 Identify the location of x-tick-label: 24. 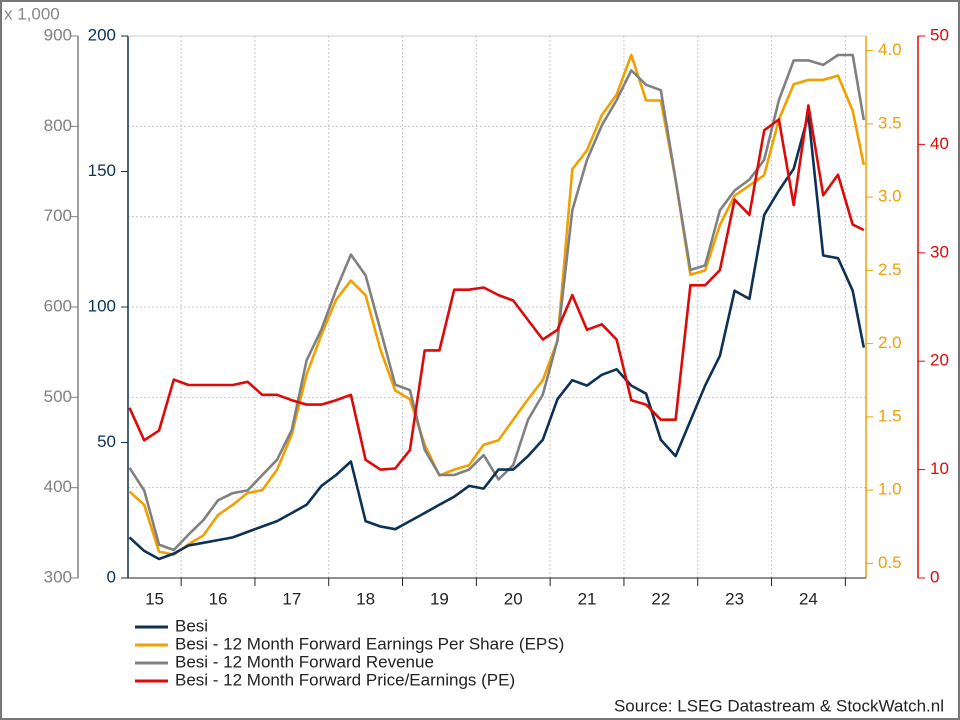
(808, 598).